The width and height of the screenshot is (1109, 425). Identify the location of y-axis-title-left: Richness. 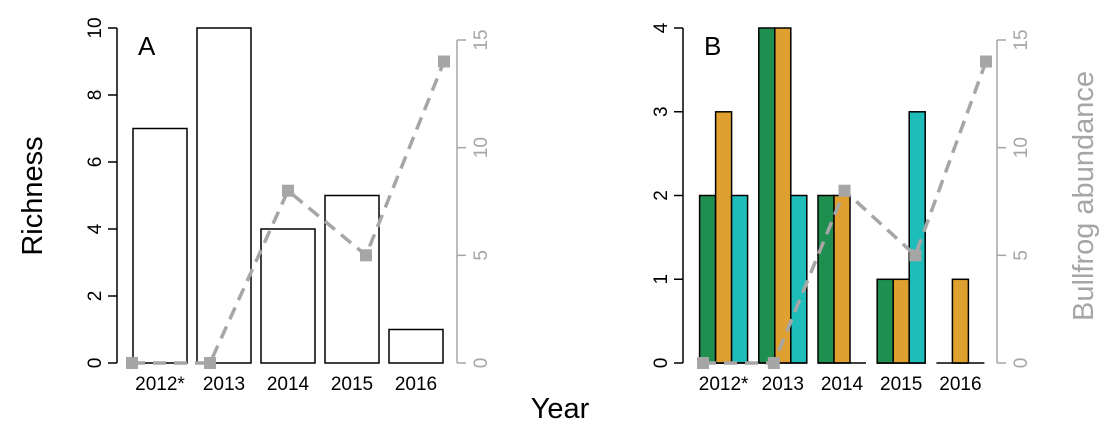
(33, 195).